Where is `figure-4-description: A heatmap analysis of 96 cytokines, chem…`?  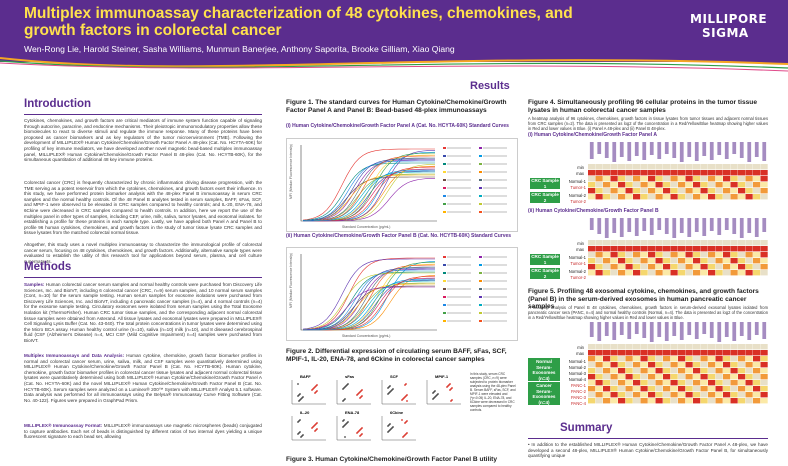 figure-4-description: A heatmap analysis of 96 cytokines, chem… is located at coordinates (648, 123).